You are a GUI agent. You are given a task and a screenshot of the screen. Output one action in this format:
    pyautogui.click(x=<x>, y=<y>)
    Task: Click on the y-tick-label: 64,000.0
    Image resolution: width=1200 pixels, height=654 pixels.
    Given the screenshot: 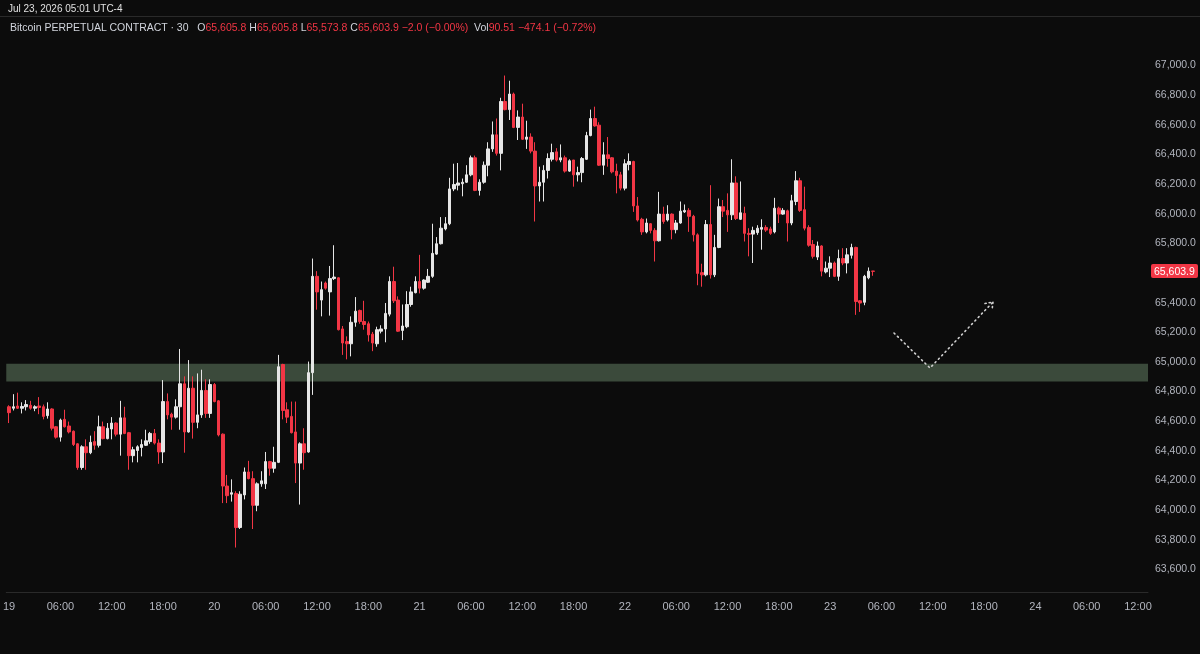 What is the action you would take?
    pyautogui.click(x=1176, y=509)
    